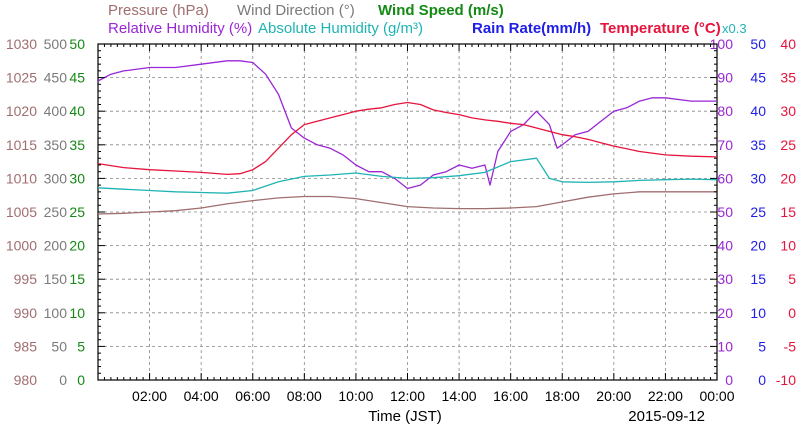  I want to click on rain-rate-tick-label: 0, so click(762, 380).